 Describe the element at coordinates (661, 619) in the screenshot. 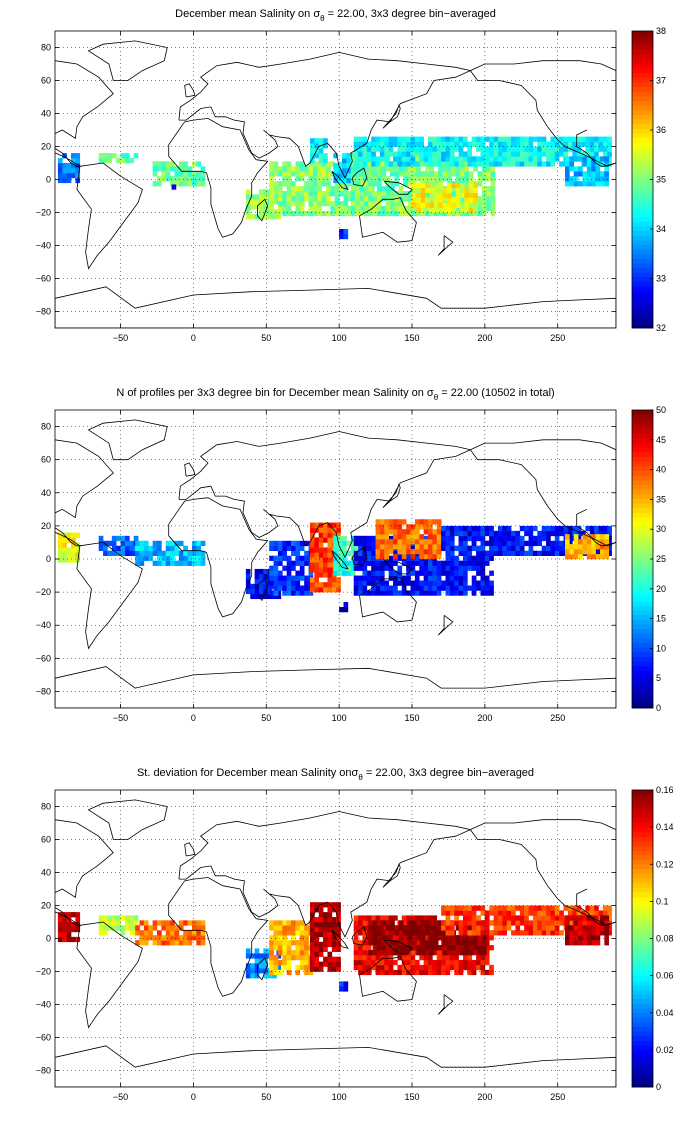

I see `colorbar-tick-label: 15` at that location.